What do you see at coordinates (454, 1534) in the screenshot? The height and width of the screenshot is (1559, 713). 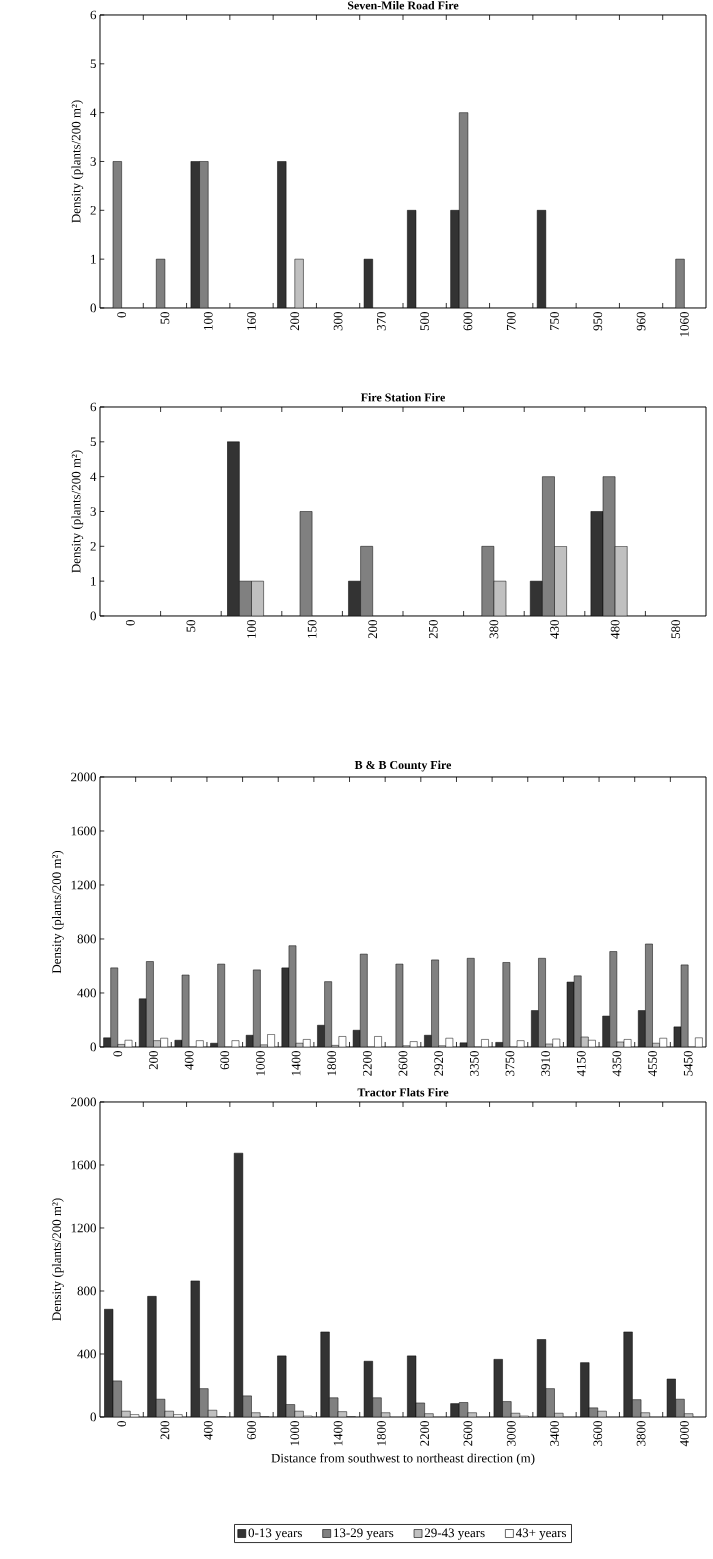 I see `legend-label: 29-43 years` at bounding box center [454, 1534].